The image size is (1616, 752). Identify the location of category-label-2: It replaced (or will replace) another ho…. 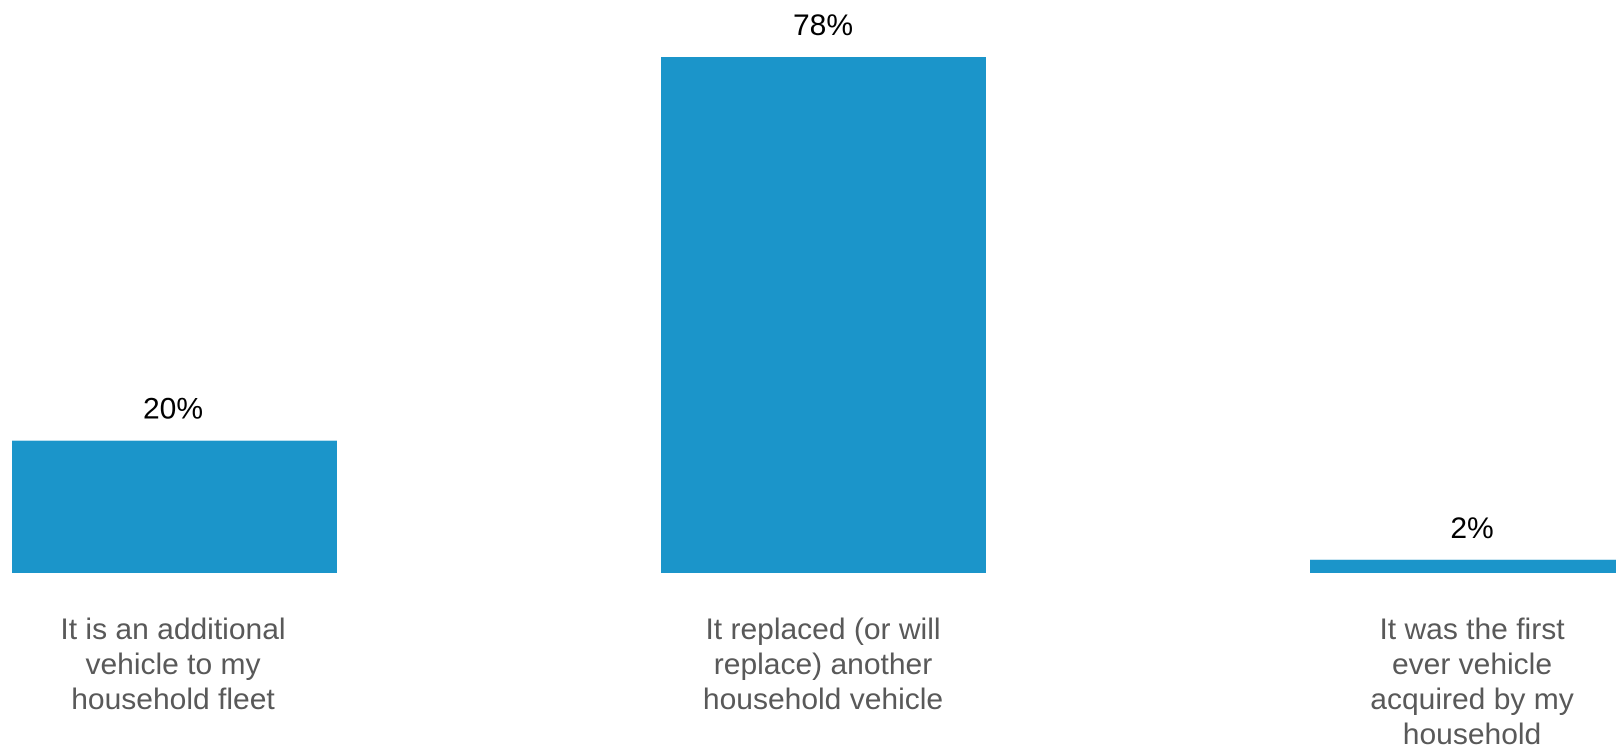
(823, 664).